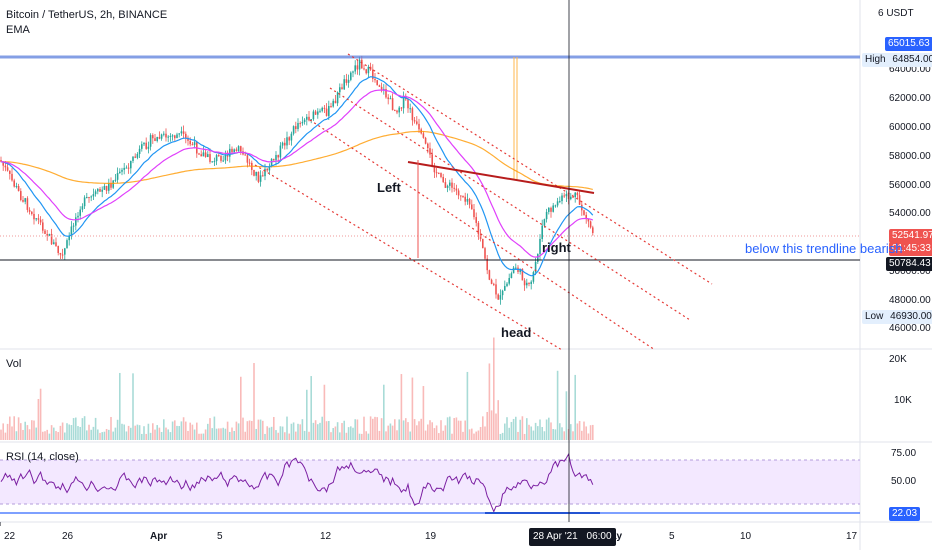  Describe the element at coordinates (824, 248) in the screenshot. I see `annotation-trendline-note: below this trendline bearish` at that location.